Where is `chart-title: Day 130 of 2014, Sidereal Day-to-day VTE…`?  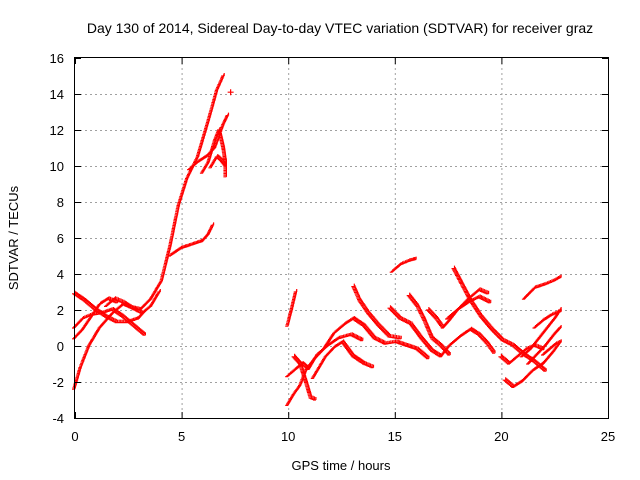
chart-title: Day 130 of 2014, Sidereal Day-to-day VTE… is located at coordinates (340, 28).